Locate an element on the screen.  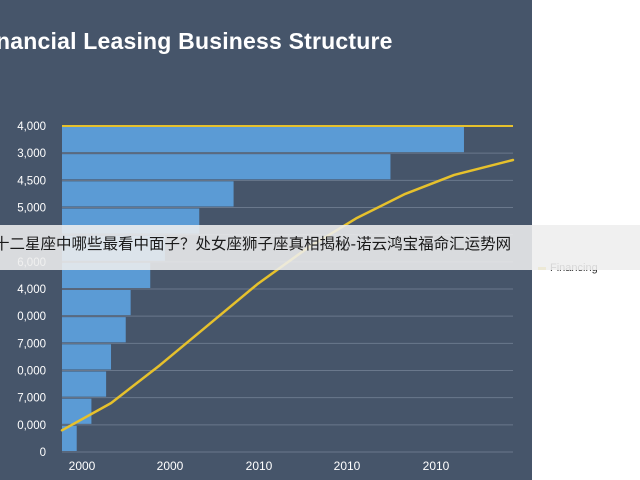
caption-overlay is located at coordinates (320, 247).